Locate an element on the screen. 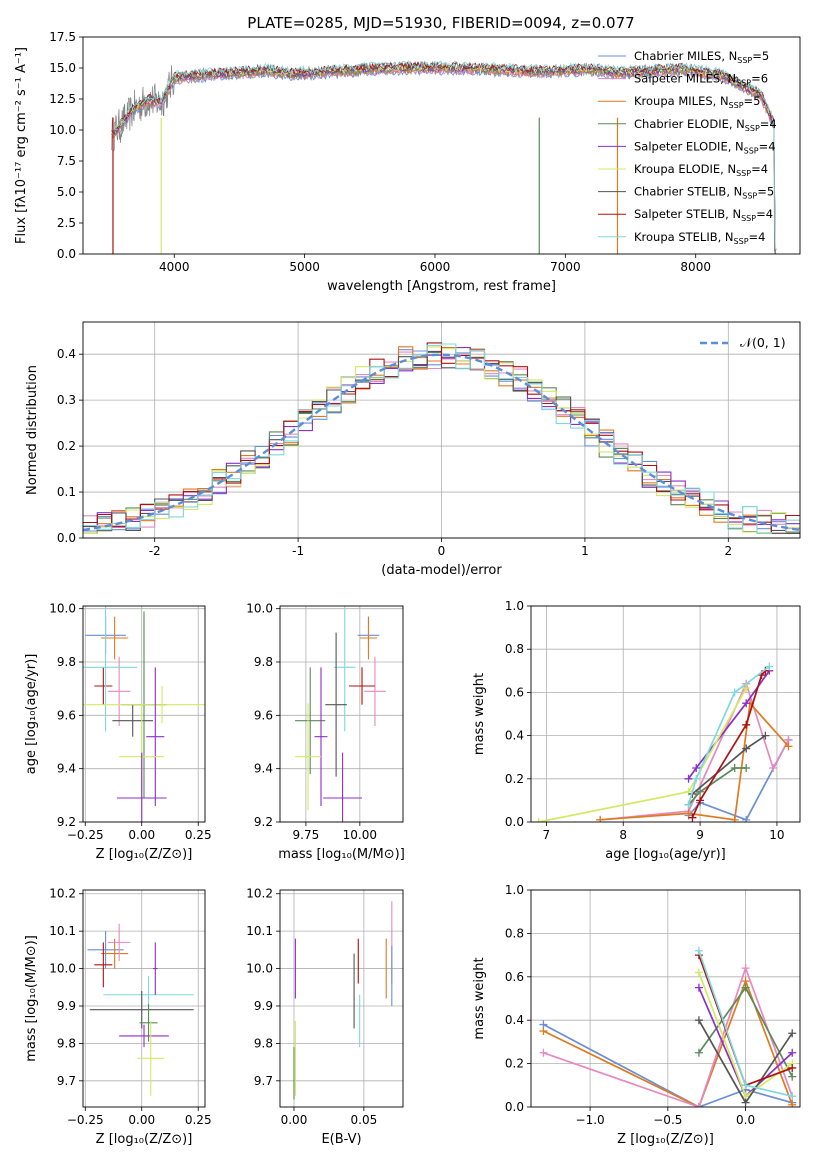 This screenshot has height=1170, width=819. series-line-chabrier_elodie is located at coordinates (717, 786).